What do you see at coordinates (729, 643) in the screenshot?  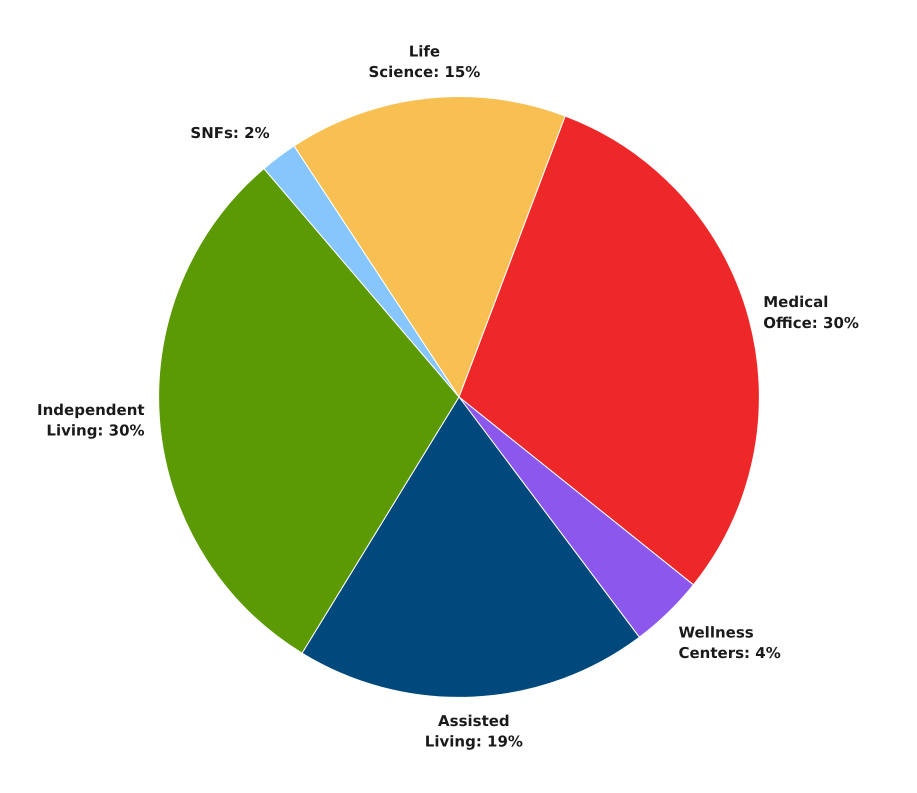 I see `slice-label: Wellness Centers: 4%` at bounding box center [729, 643].